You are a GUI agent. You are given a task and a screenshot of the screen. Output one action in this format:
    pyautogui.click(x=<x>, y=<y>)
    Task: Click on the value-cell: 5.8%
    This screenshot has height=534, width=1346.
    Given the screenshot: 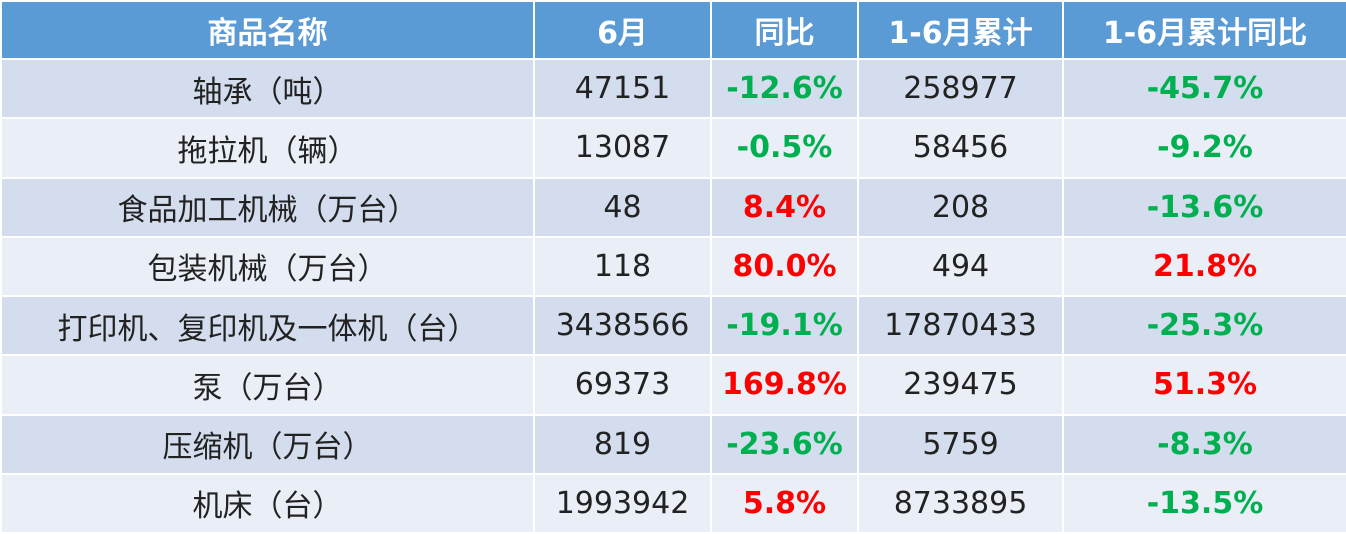 What is the action you would take?
    pyautogui.click(x=784, y=503)
    